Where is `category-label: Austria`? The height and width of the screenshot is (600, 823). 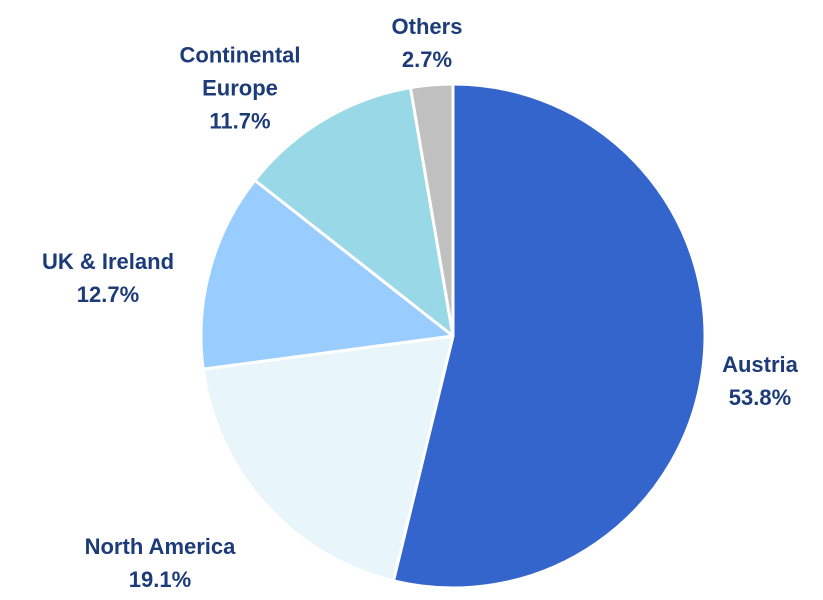
category-label: Austria is located at coordinates (760, 364).